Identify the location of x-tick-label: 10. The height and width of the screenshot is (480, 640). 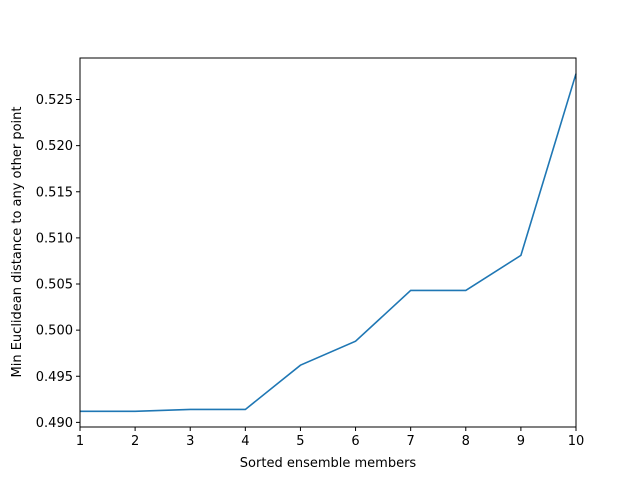
(576, 441).